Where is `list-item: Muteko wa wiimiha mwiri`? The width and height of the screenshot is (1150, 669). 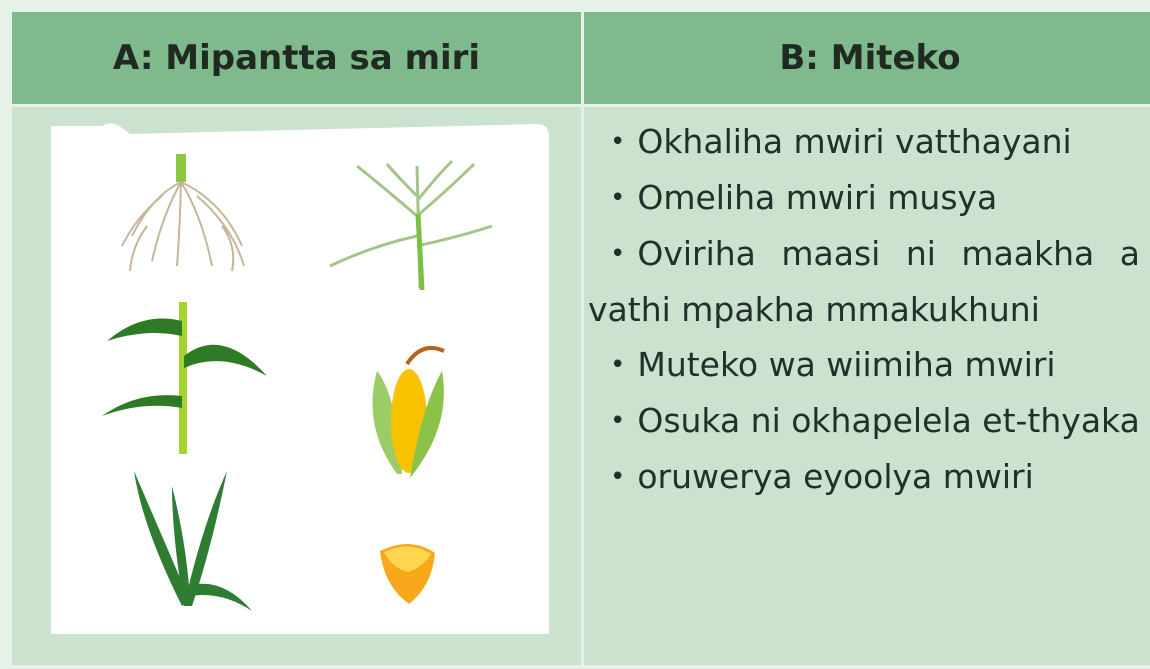 list-item: Muteko wa wiimiha mwiri is located at coordinates (864, 365).